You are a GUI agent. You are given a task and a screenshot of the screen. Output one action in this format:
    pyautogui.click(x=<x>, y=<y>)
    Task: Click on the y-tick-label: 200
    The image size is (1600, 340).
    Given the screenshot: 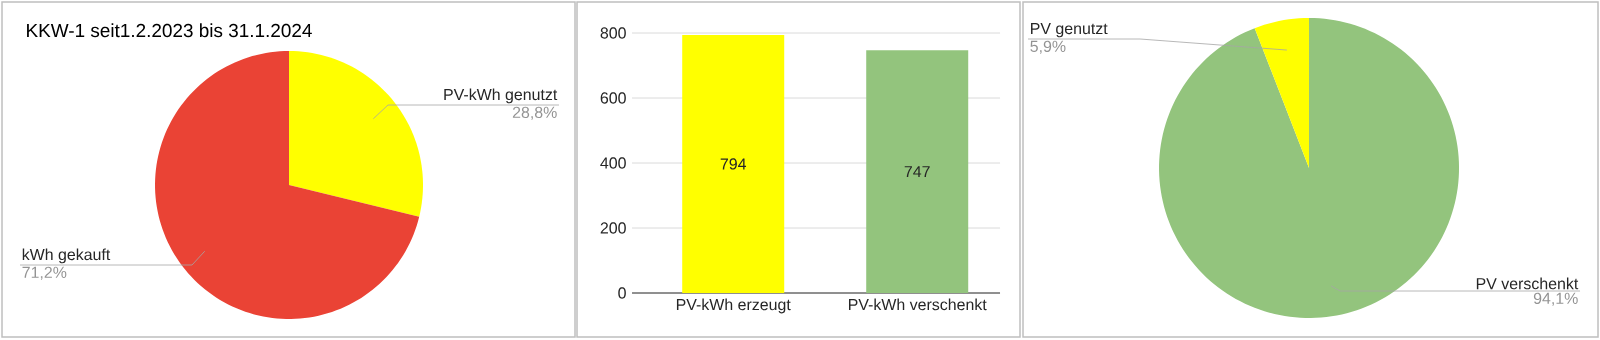 What is the action you would take?
    pyautogui.click(x=613, y=228)
    